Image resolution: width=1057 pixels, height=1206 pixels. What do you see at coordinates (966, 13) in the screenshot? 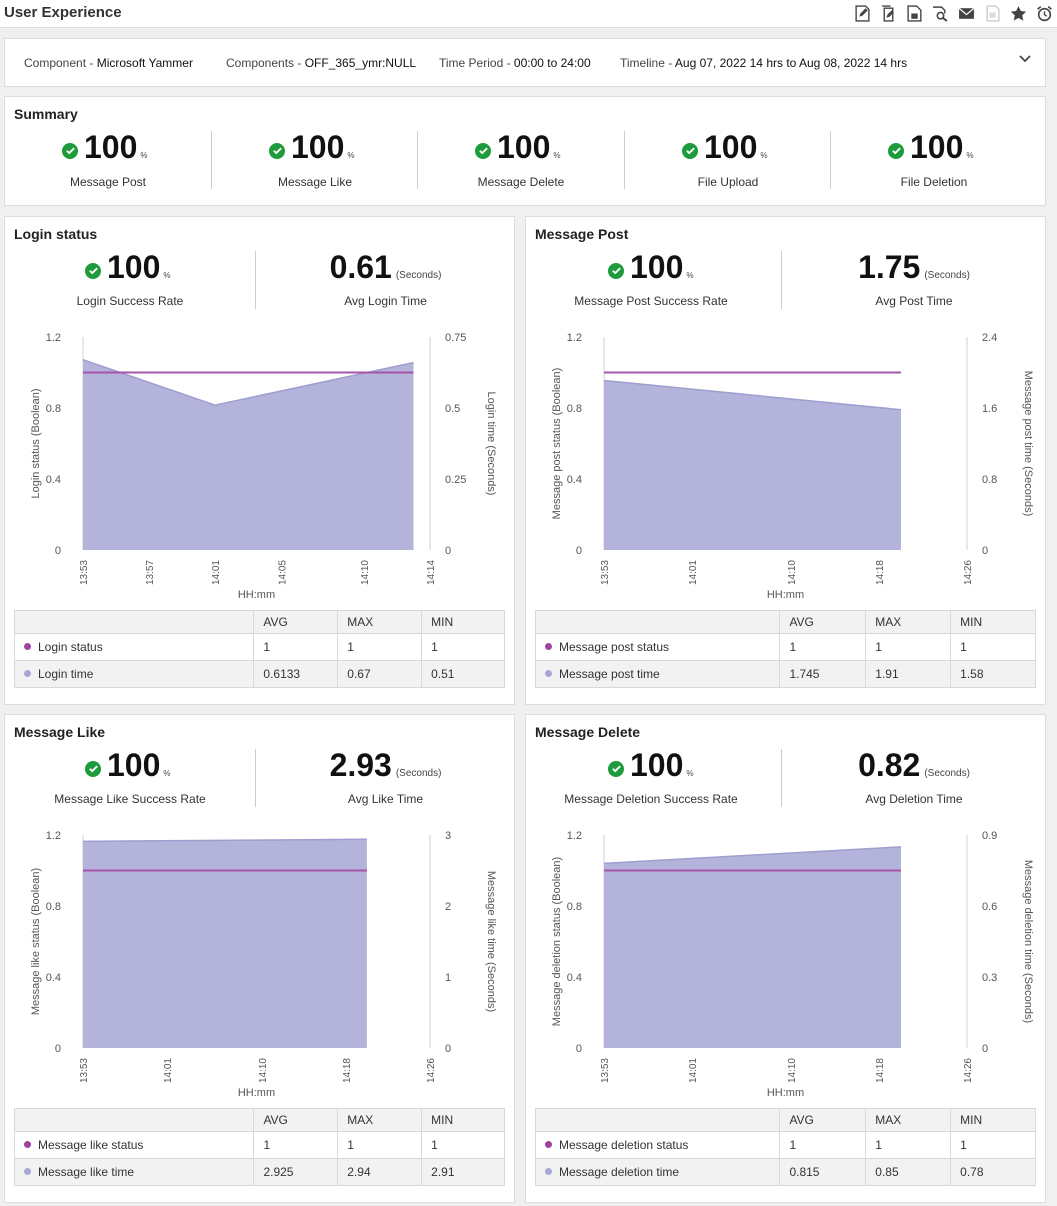
I see `email-icon` at bounding box center [966, 13].